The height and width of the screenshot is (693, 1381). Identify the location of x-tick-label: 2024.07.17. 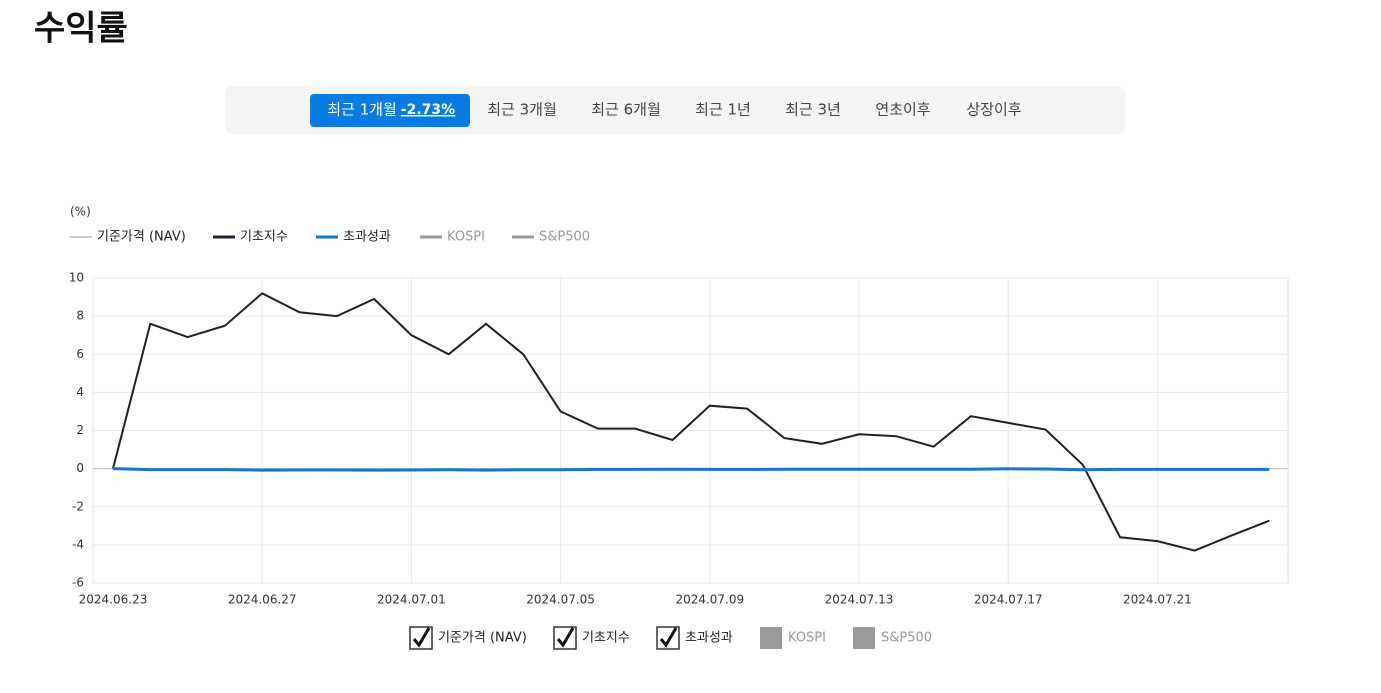
(1008, 600).